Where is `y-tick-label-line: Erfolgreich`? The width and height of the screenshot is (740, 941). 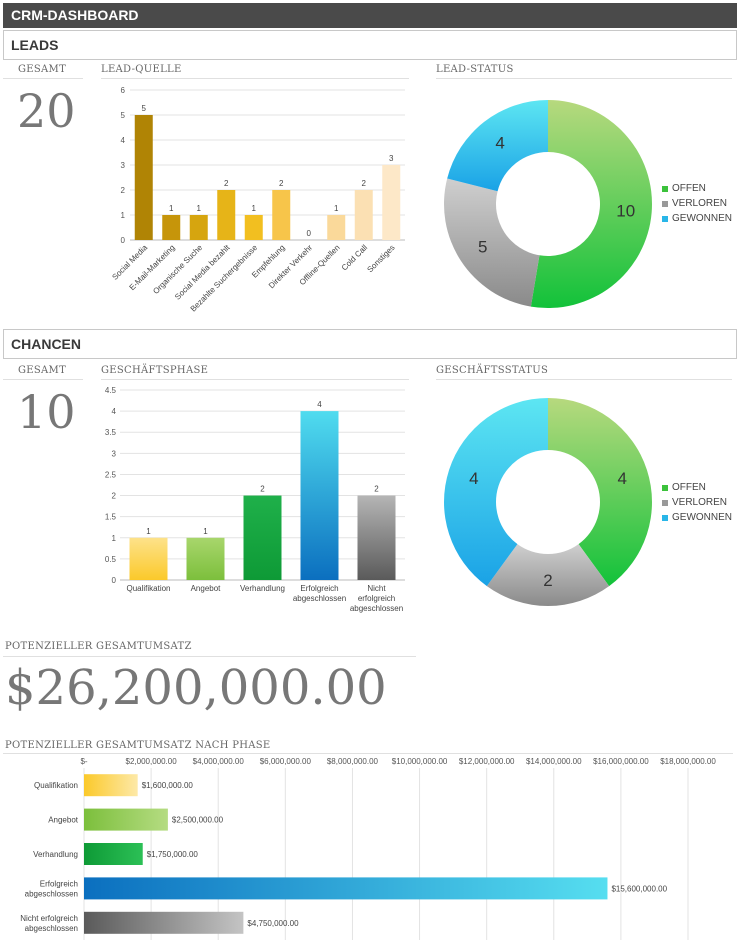
y-tick-label-line: Erfolgreich is located at coordinates (59, 883).